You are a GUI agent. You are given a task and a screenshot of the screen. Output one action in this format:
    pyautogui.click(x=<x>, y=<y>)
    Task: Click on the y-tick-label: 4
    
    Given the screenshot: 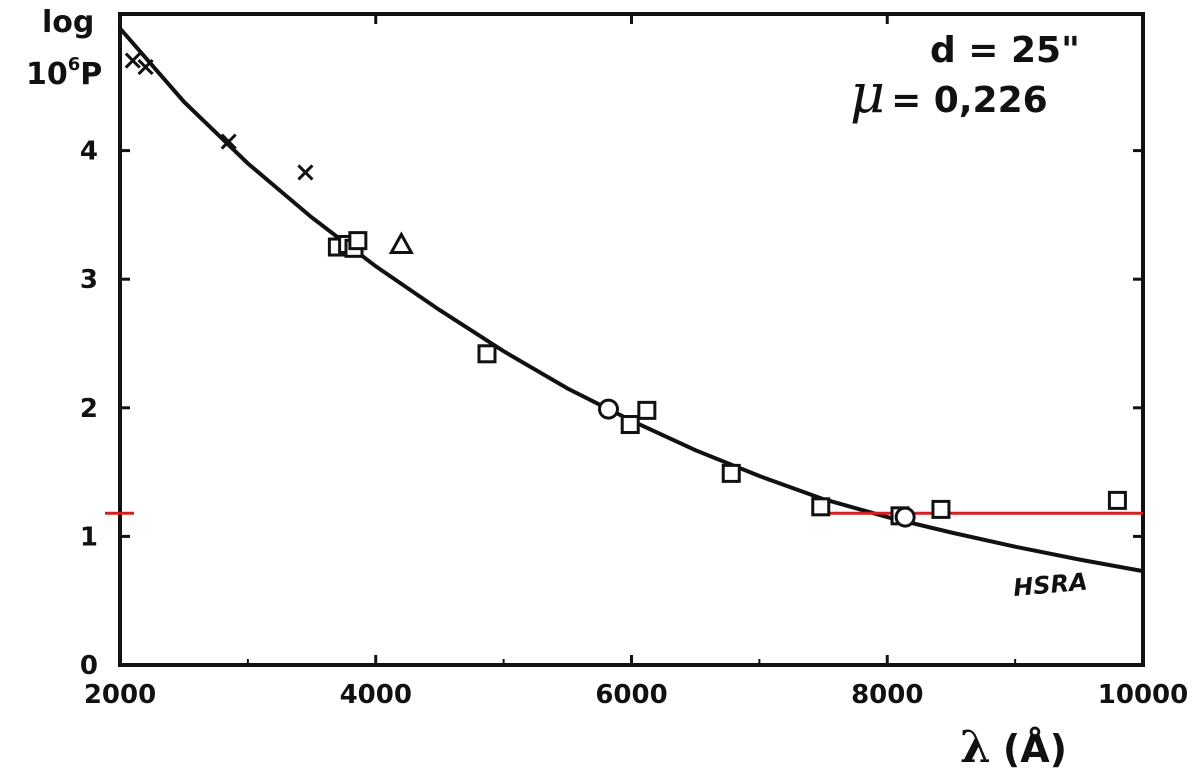 What is the action you would take?
    pyautogui.click(x=89, y=152)
    